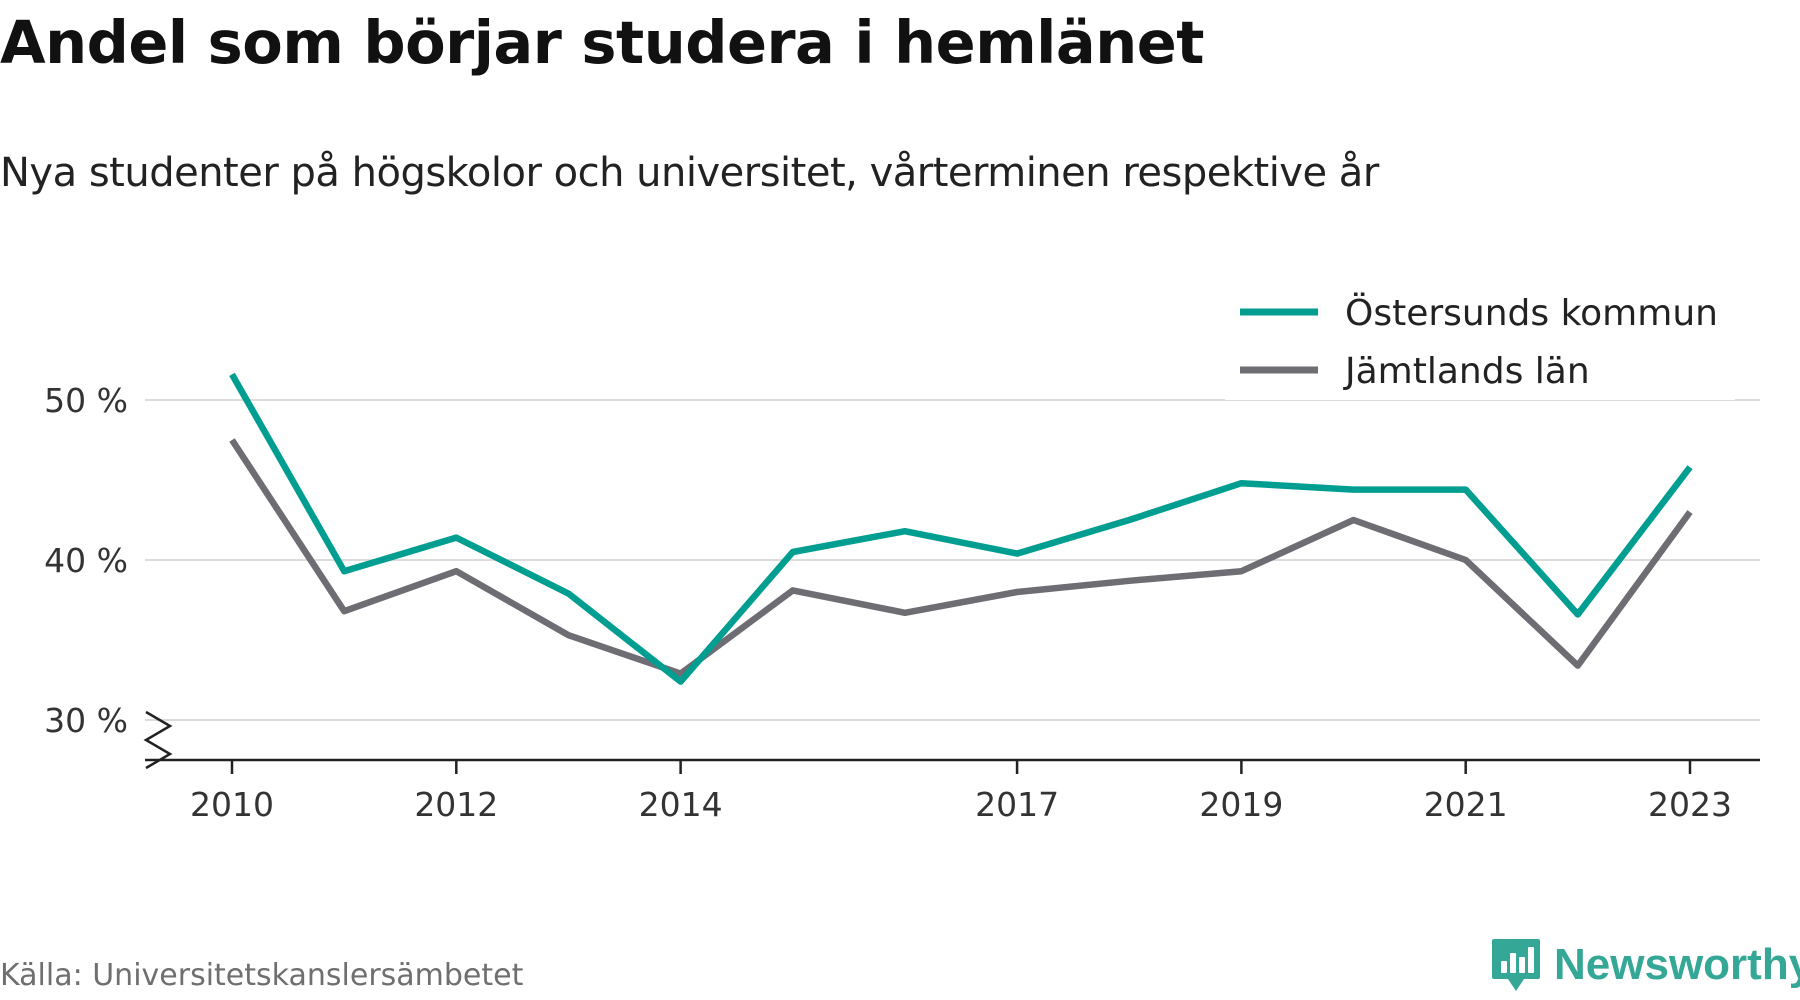 The image size is (1800, 1000). I want to click on y-tick-label: 30 %, so click(86, 720).